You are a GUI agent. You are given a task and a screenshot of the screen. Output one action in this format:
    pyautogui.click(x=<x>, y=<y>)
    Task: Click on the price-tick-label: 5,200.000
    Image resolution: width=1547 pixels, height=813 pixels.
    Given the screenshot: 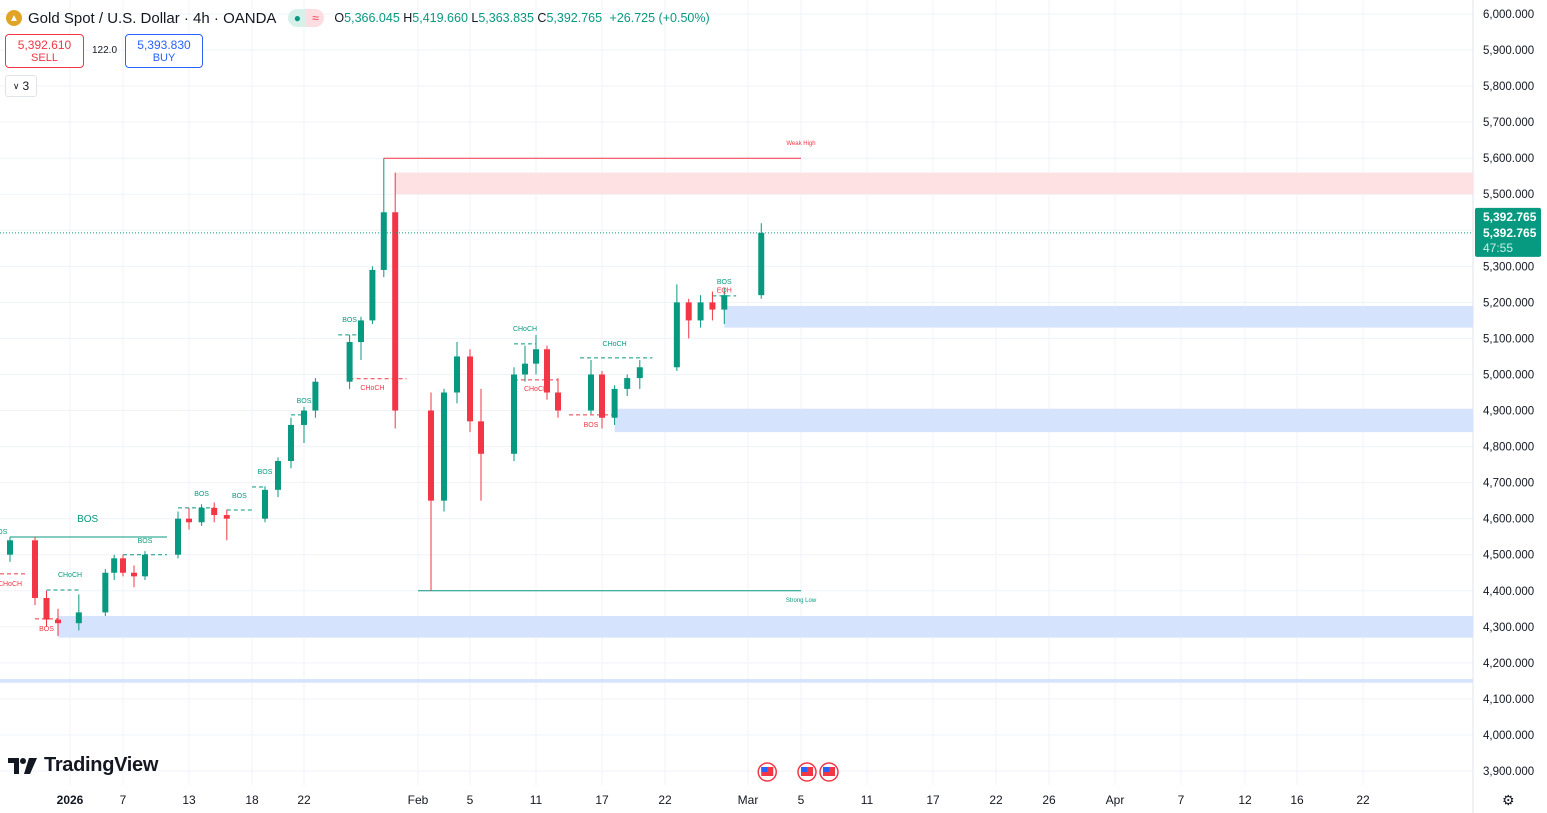 What is the action you would take?
    pyautogui.click(x=1508, y=303)
    